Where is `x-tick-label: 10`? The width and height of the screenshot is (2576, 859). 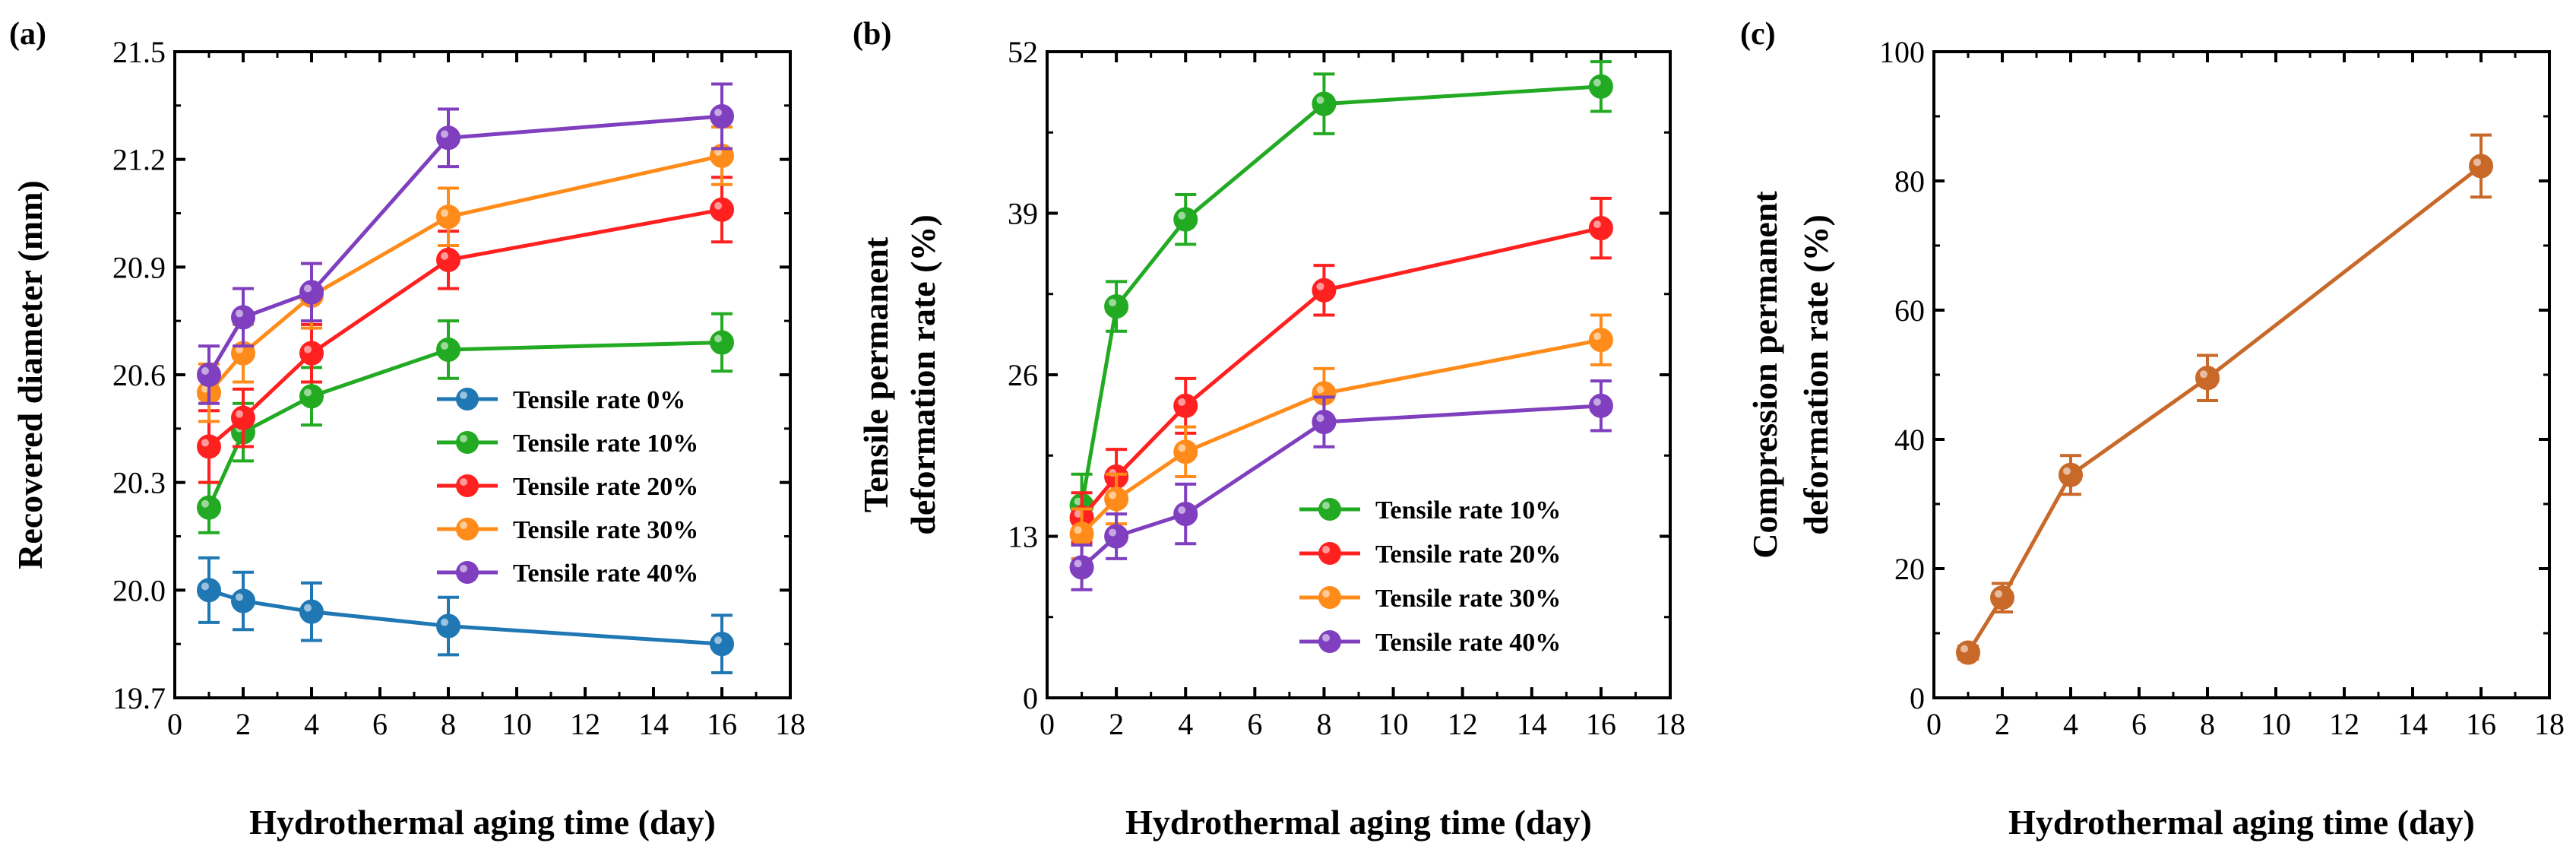 x-tick-label: 10 is located at coordinates (517, 724).